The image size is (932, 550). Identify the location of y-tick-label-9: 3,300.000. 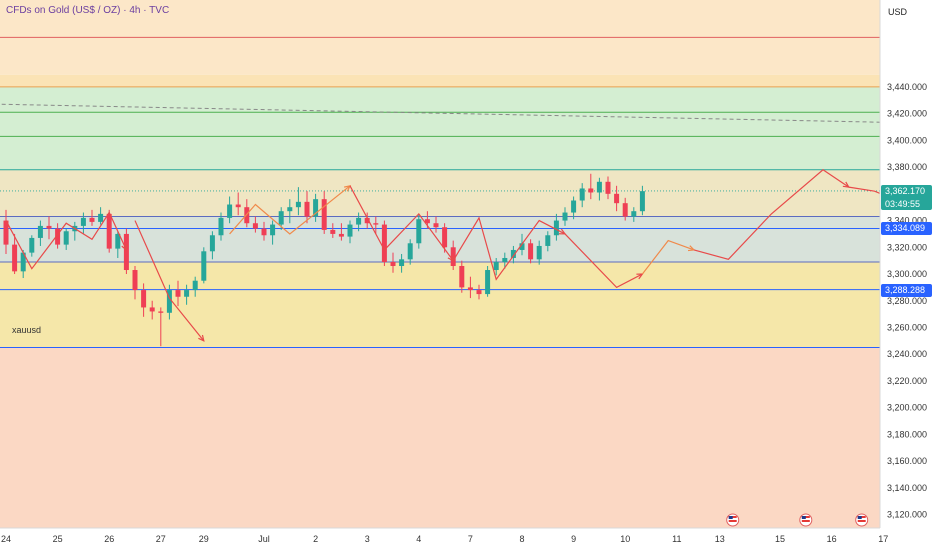
(907, 274).